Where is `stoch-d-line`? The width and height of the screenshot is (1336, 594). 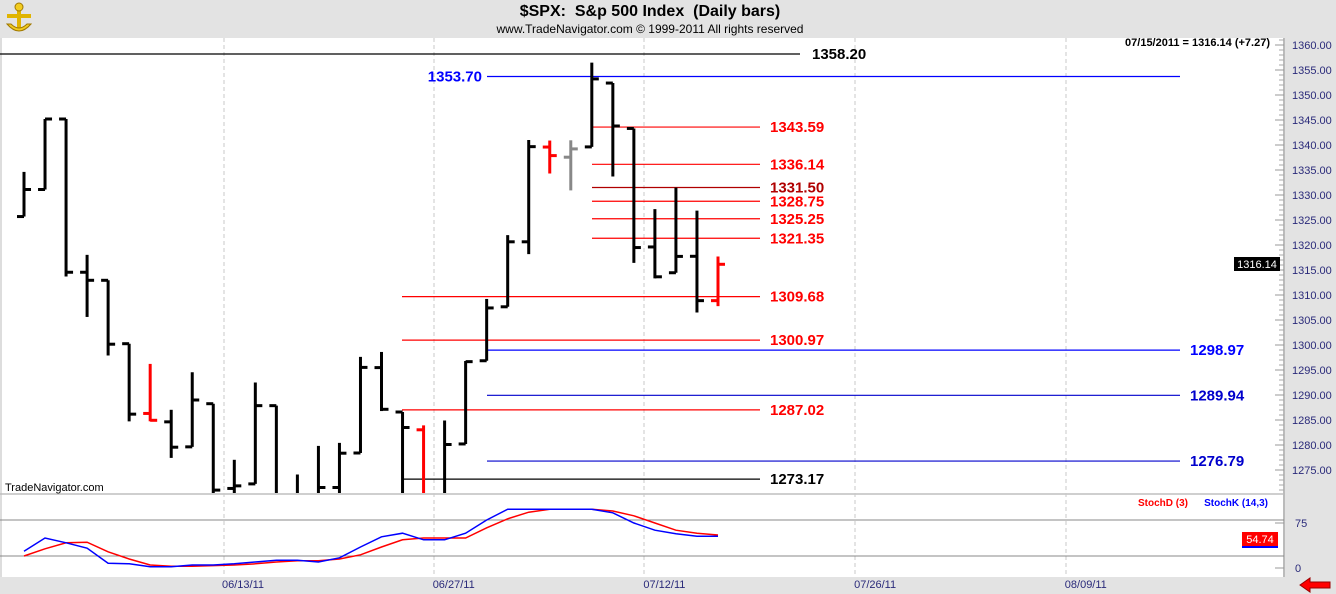
stoch-d-line is located at coordinates (371, 537).